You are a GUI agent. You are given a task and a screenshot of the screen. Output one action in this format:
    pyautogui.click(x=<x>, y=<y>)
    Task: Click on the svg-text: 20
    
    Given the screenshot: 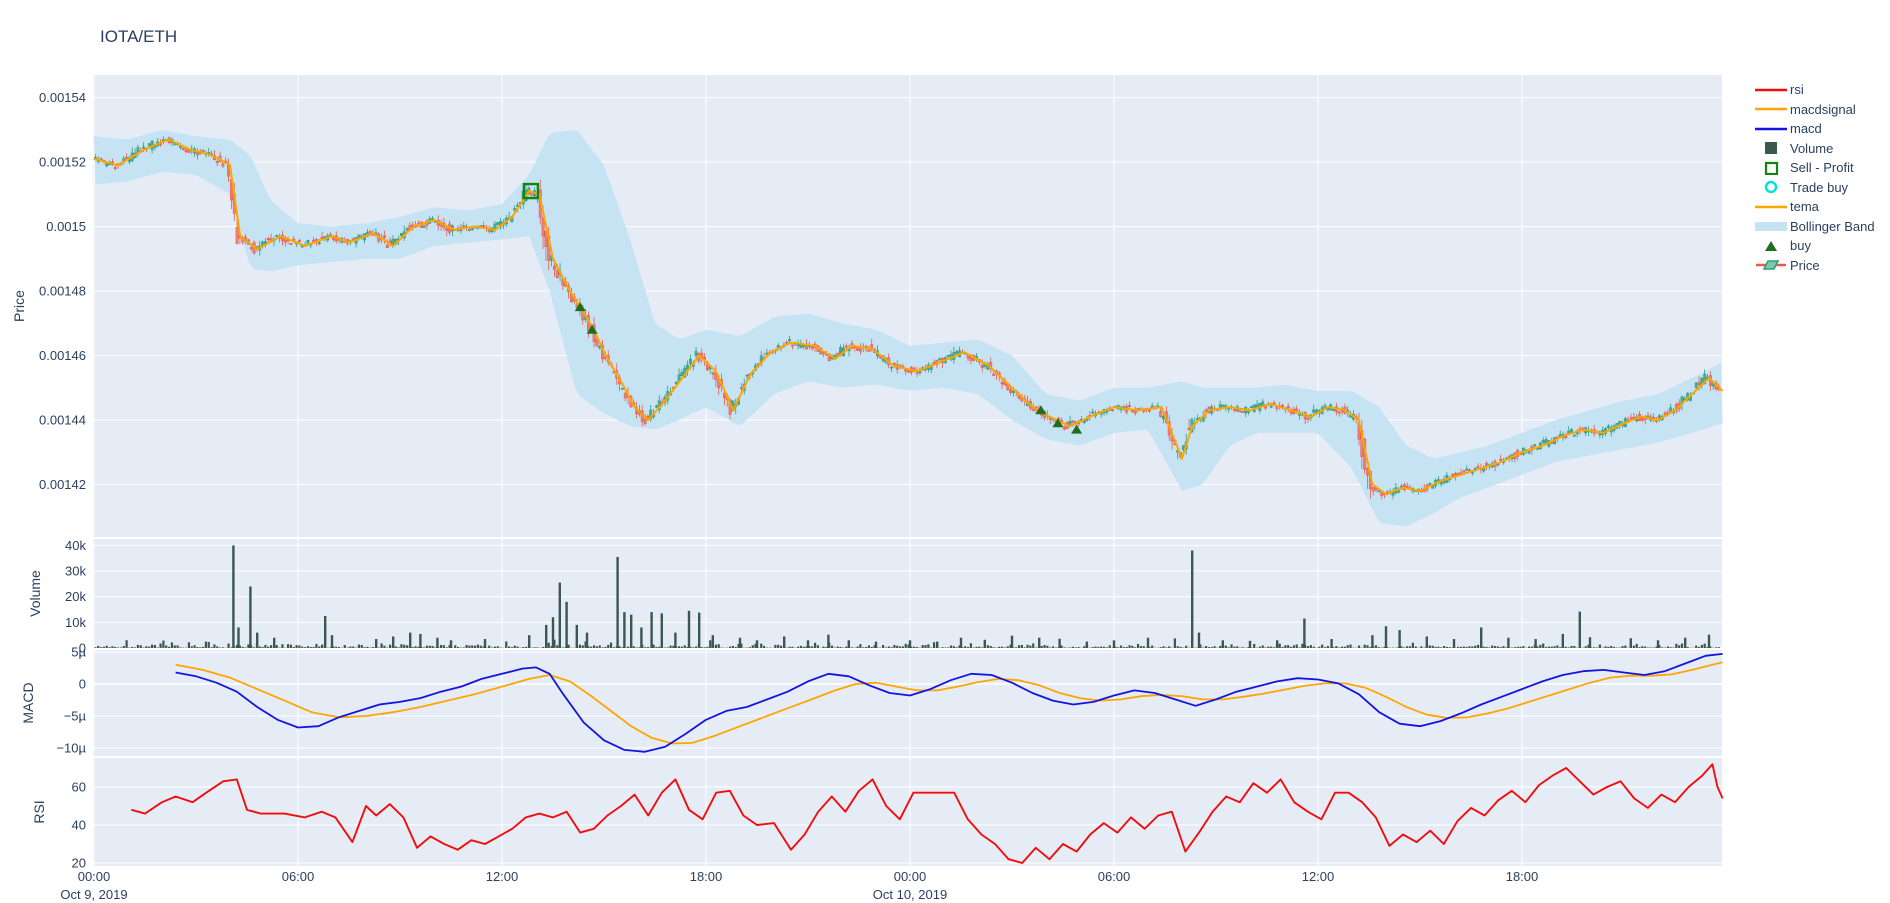 What is the action you would take?
    pyautogui.click(x=79, y=863)
    